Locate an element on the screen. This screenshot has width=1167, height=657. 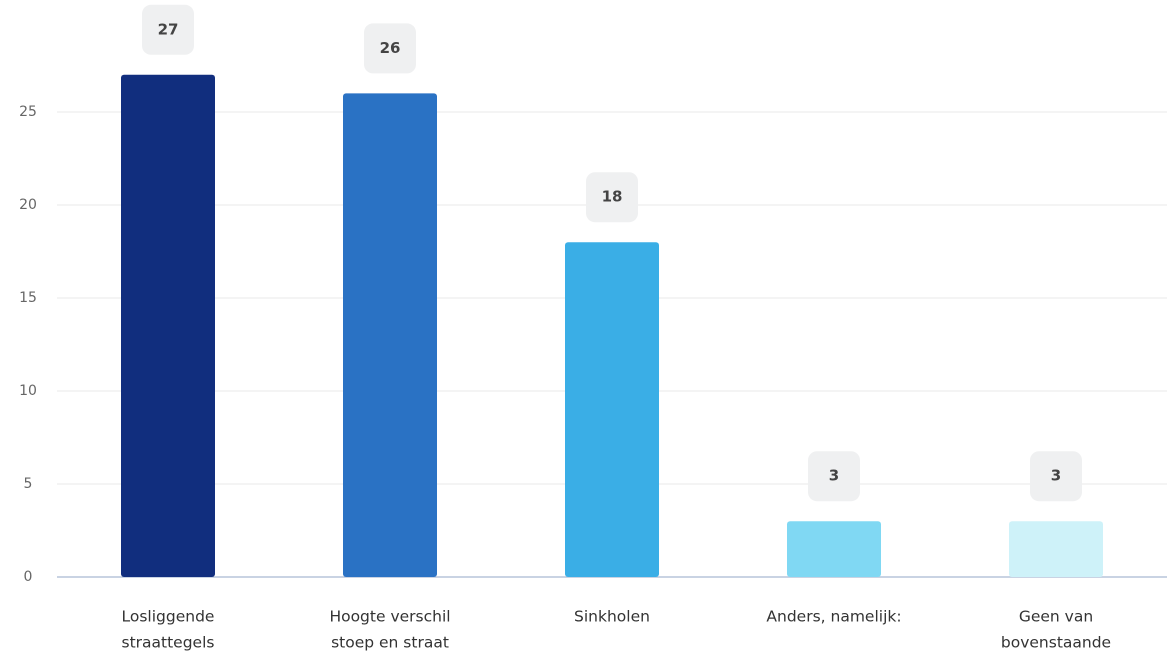
x-tick-label: Anders, namelijk: is located at coordinates (833, 617).